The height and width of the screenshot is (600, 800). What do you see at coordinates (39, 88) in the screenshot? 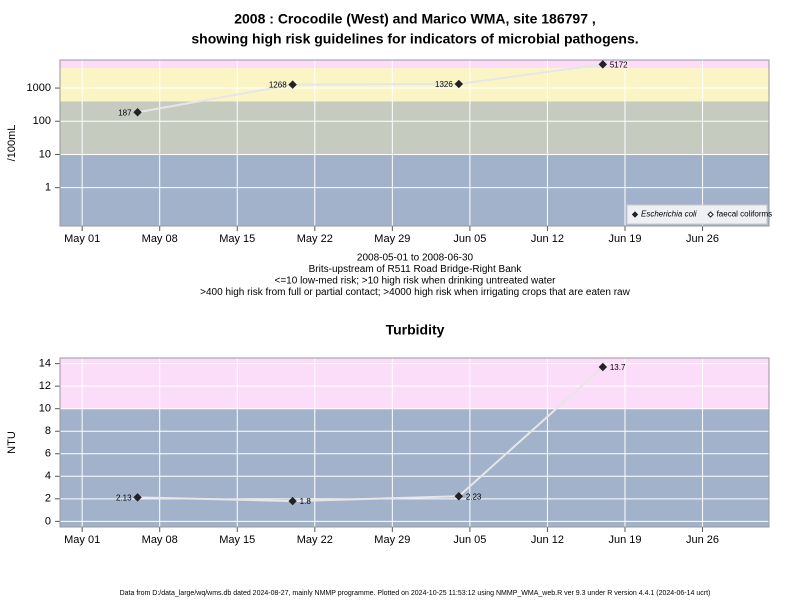
I see `y-tick-label: 1000` at bounding box center [39, 88].